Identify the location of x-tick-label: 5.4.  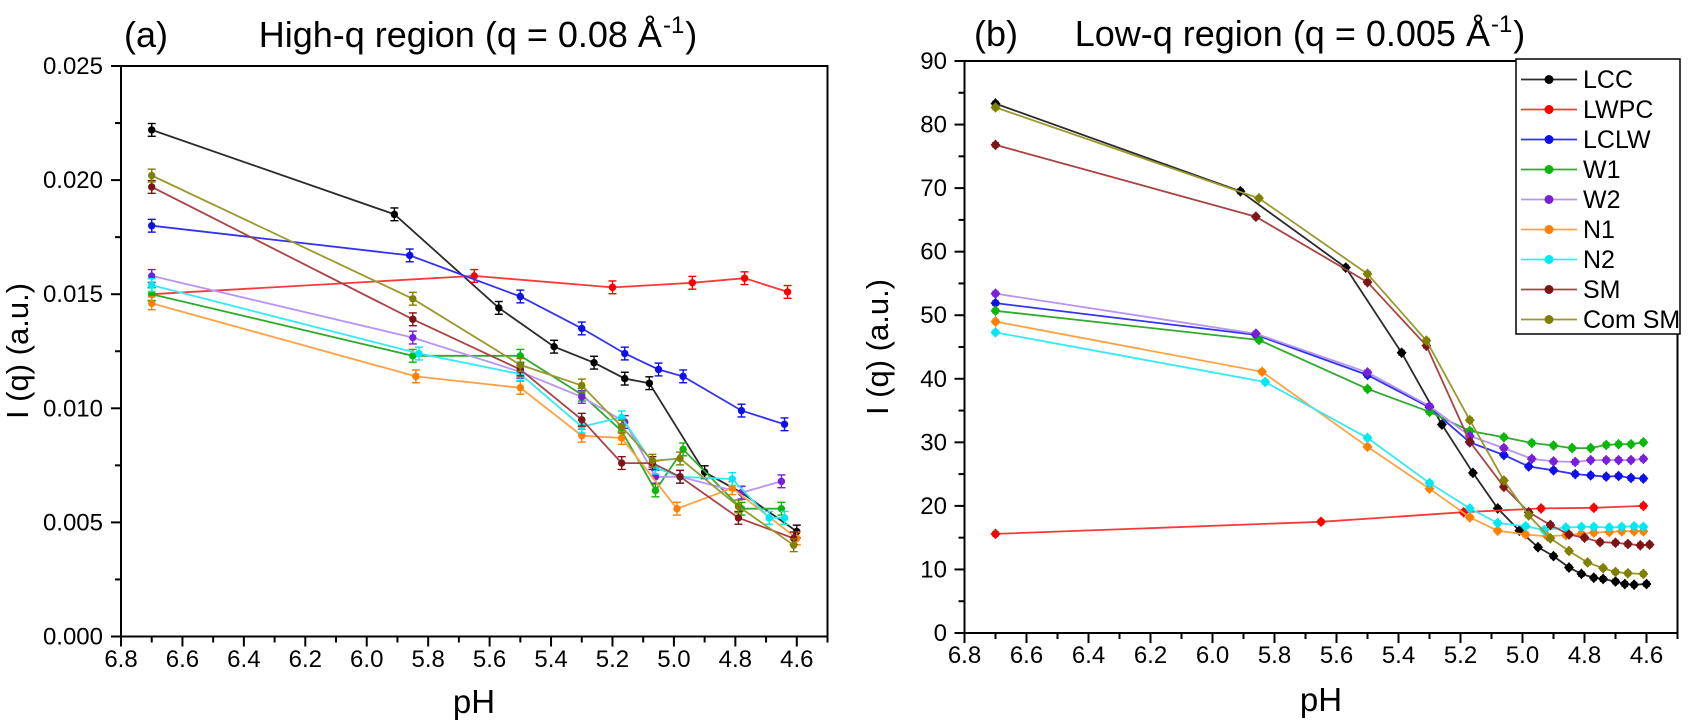
(1398, 655).